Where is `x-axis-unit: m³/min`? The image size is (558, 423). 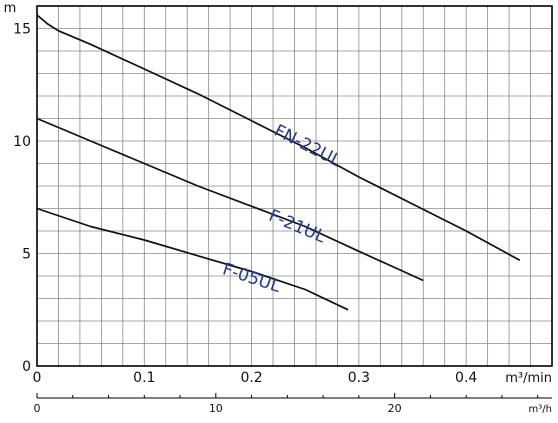
x-axis-unit: m³/min is located at coordinates (528, 378).